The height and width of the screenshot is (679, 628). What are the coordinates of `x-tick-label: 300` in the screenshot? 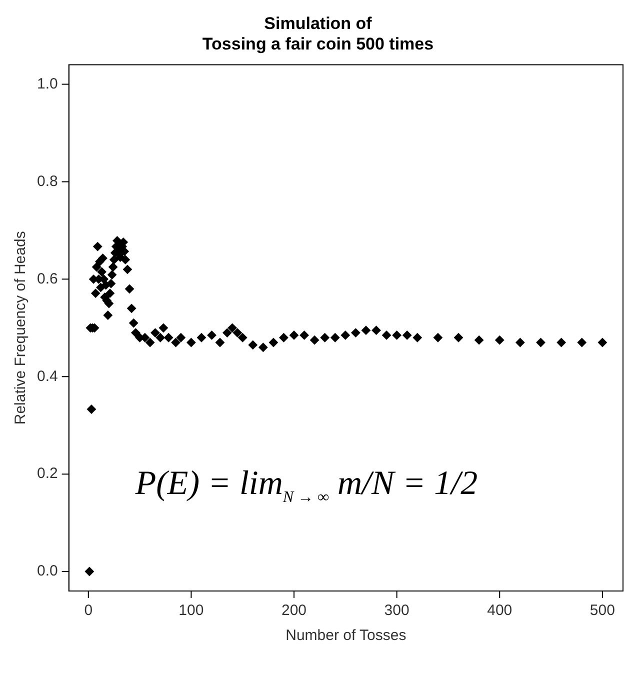 It's located at (397, 611).